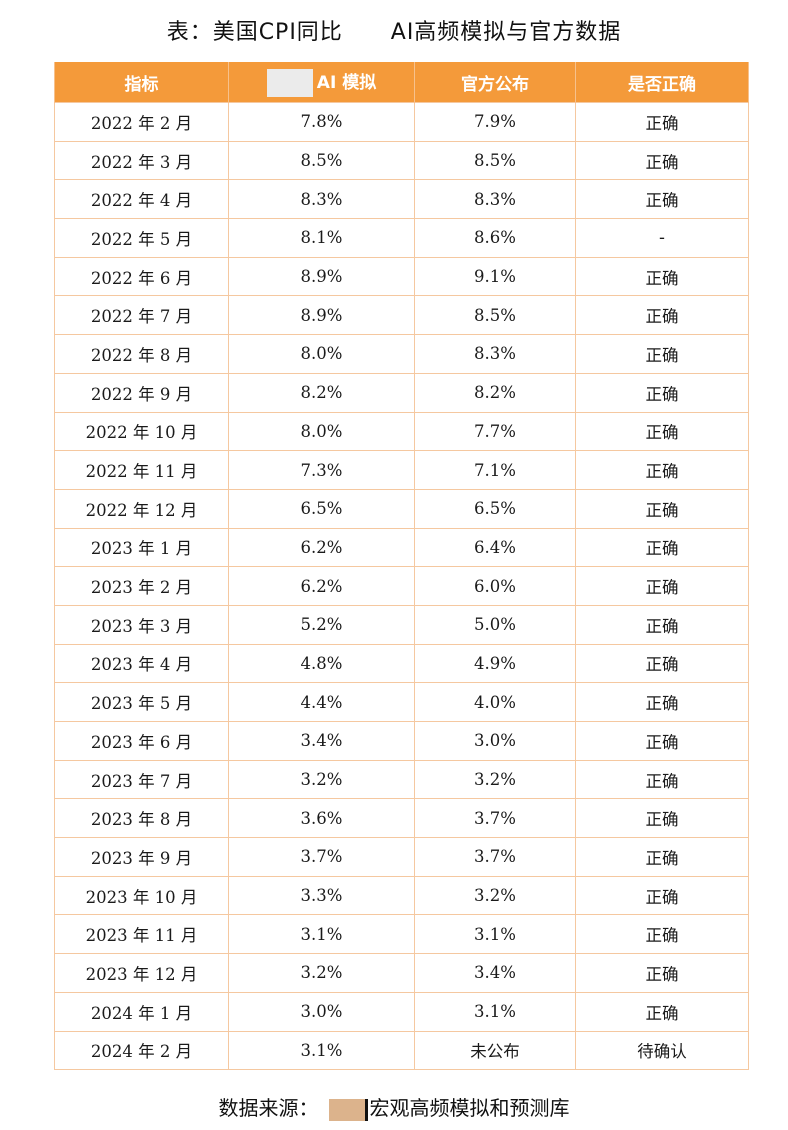 The width and height of the screenshot is (788, 1130). I want to click on table-row: 2022 年 10 月 8.0% 7.7% 正确, so click(401, 431).